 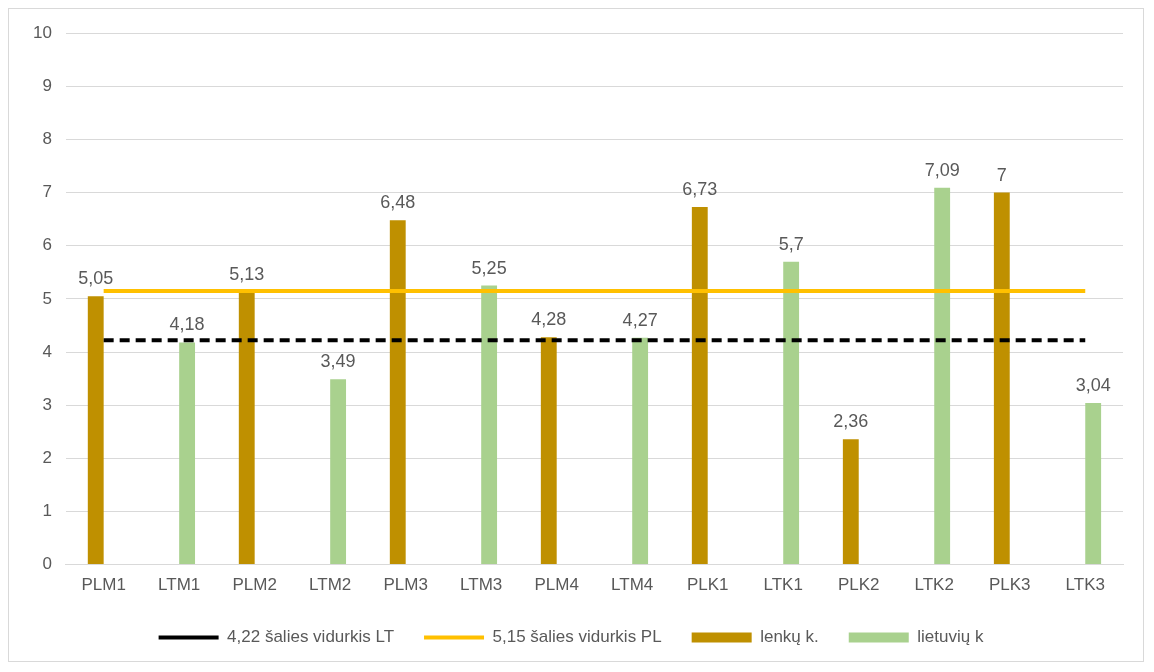 What do you see at coordinates (789, 637) in the screenshot?
I see `legend-label: lenkų k.` at bounding box center [789, 637].